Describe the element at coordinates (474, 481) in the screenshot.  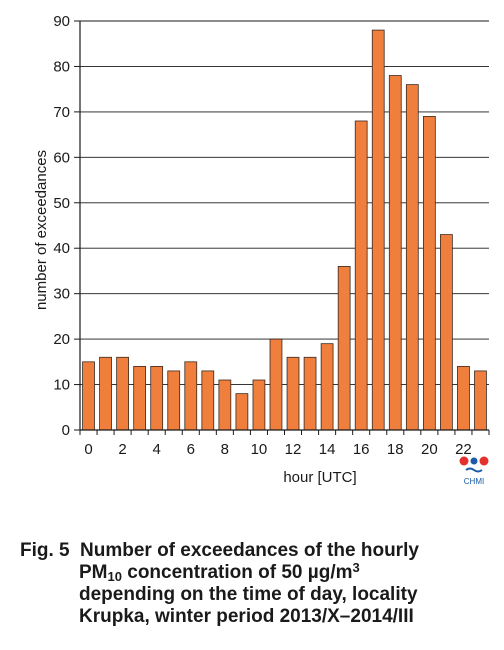
I see `logo-text: CHMI` at that location.